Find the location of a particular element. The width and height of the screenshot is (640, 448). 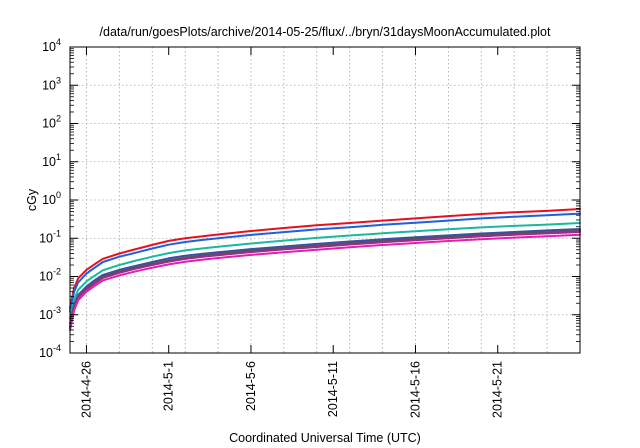

y-tick-label: 10⁻⁴ is located at coordinates (50, 351).